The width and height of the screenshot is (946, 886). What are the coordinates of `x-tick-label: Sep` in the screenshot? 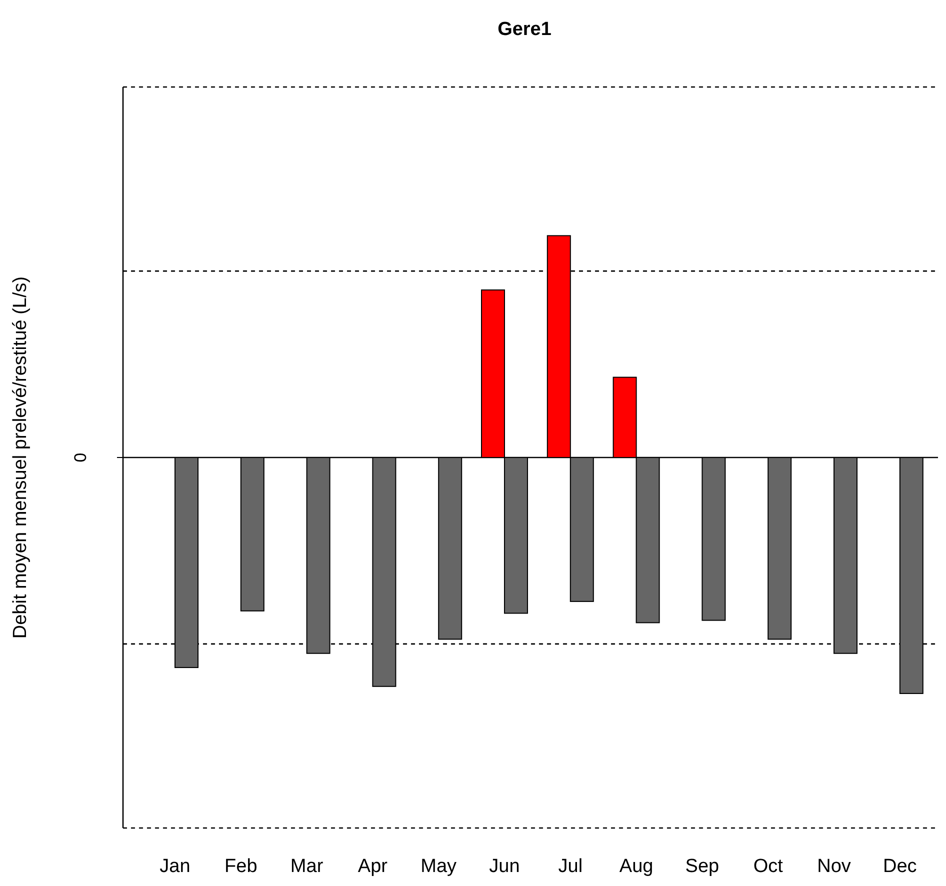 It's located at (702, 866).